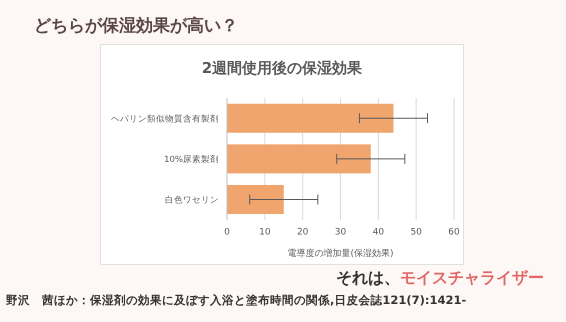 This screenshot has height=322, width=566. Describe the element at coordinates (472, 277) in the screenshot. I see `text: モイスチャライザー` at that location.